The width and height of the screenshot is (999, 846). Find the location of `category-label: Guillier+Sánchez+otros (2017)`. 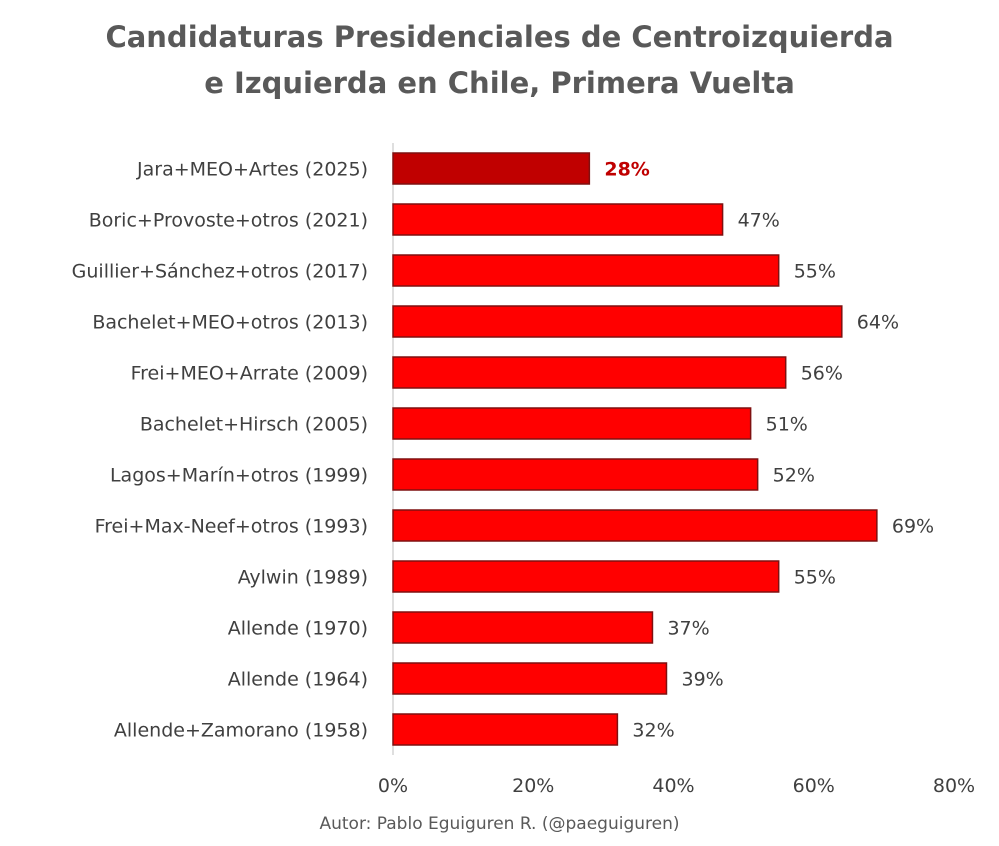

category-label: Guillier+Sánchez+otros (2017) is located at coordinates (220, 272).